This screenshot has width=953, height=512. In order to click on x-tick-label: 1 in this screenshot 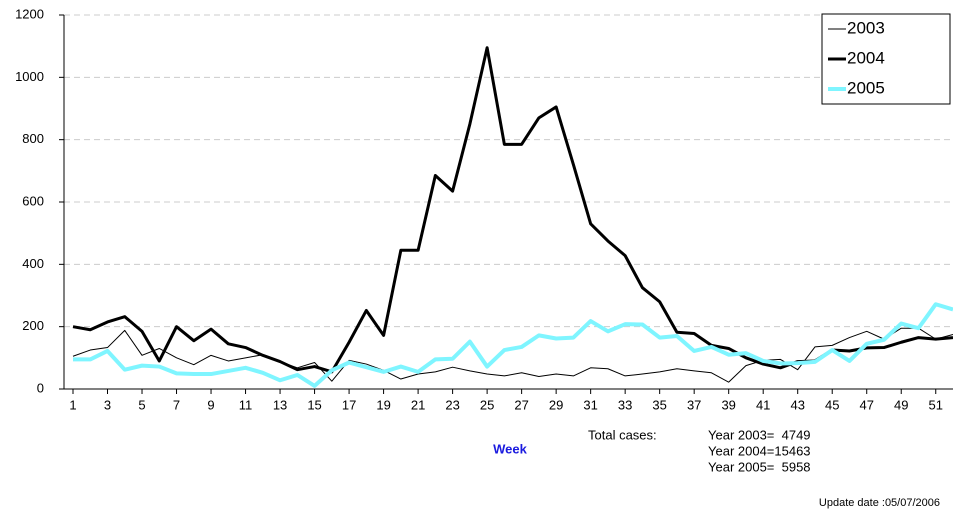, I will do `click(72, 404)`.